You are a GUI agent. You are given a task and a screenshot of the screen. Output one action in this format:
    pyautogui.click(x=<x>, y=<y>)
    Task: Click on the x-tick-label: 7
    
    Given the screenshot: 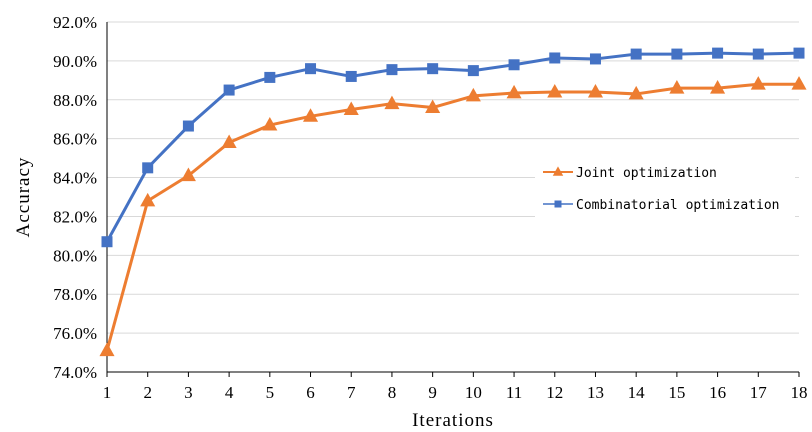 What is the action you would take?
    pyautogui.click(x=351, y=392)
    